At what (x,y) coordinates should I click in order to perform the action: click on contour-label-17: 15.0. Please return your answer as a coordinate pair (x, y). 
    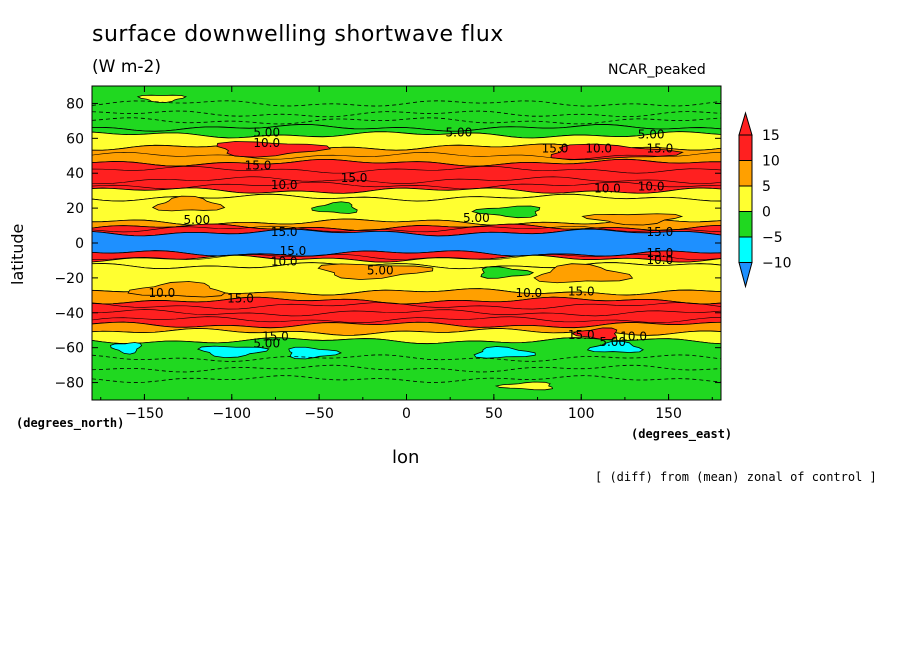
    Looking at the image, I should click on (659, 253).